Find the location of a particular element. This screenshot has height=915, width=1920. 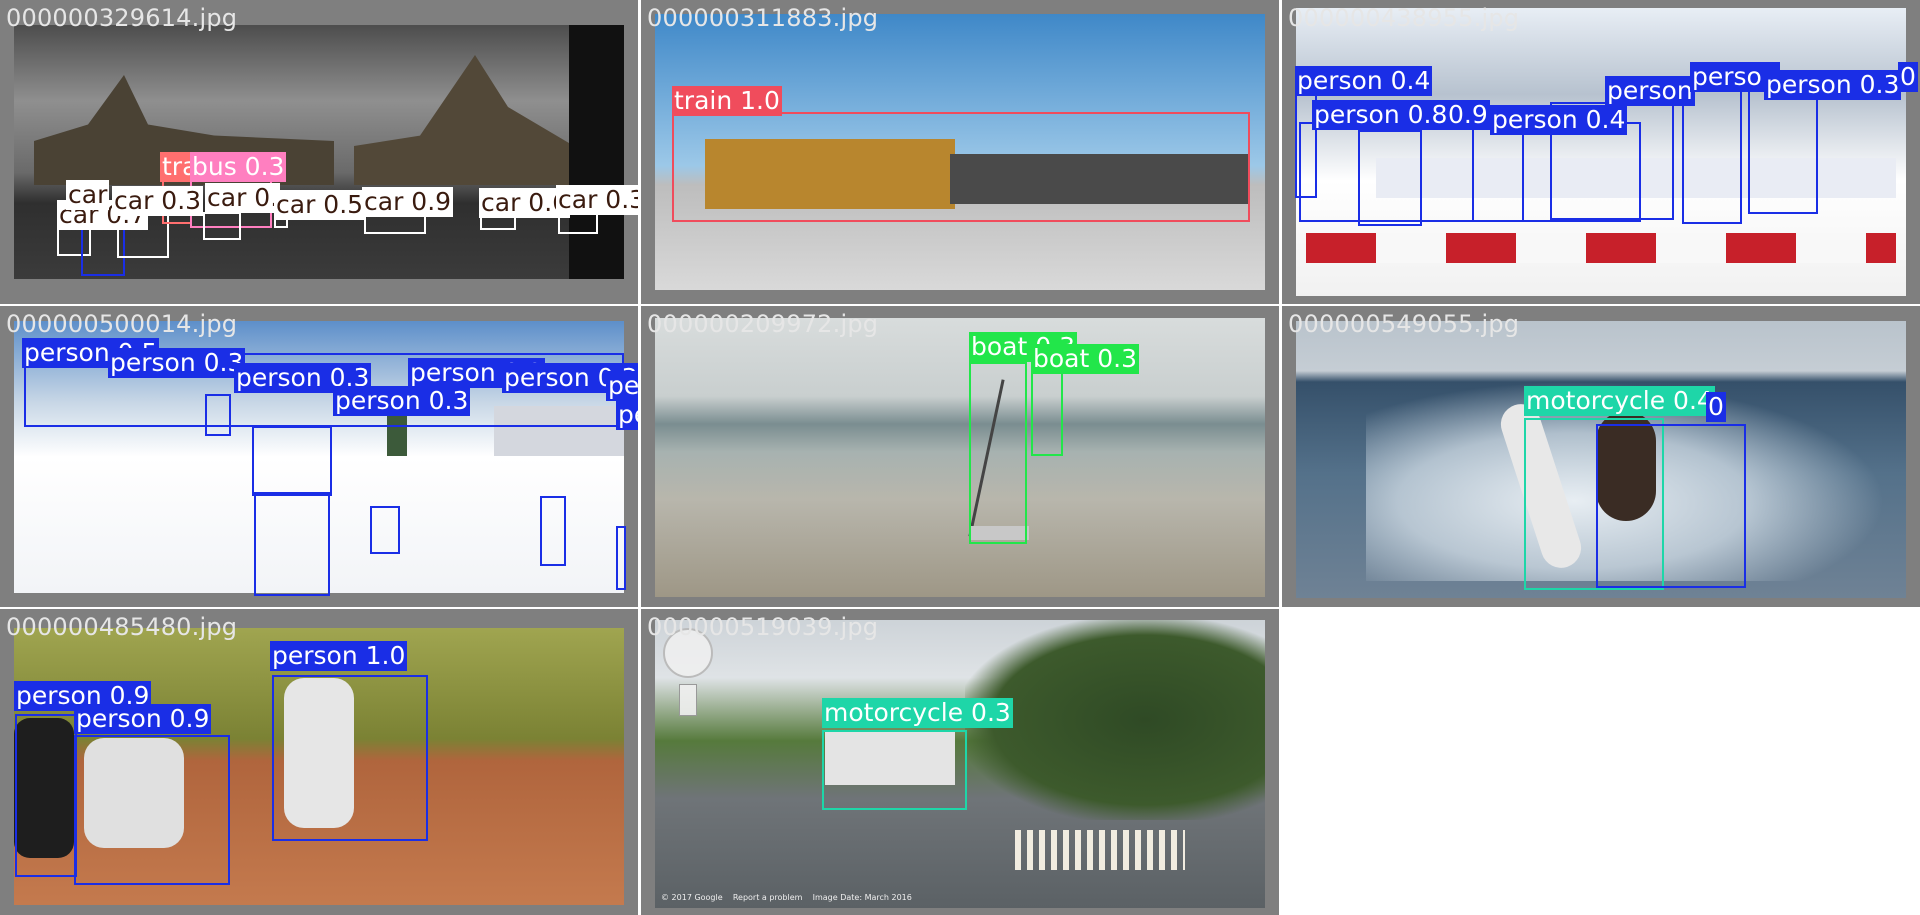

detection-label: person 0.9 is located at coordinates (143, 719).